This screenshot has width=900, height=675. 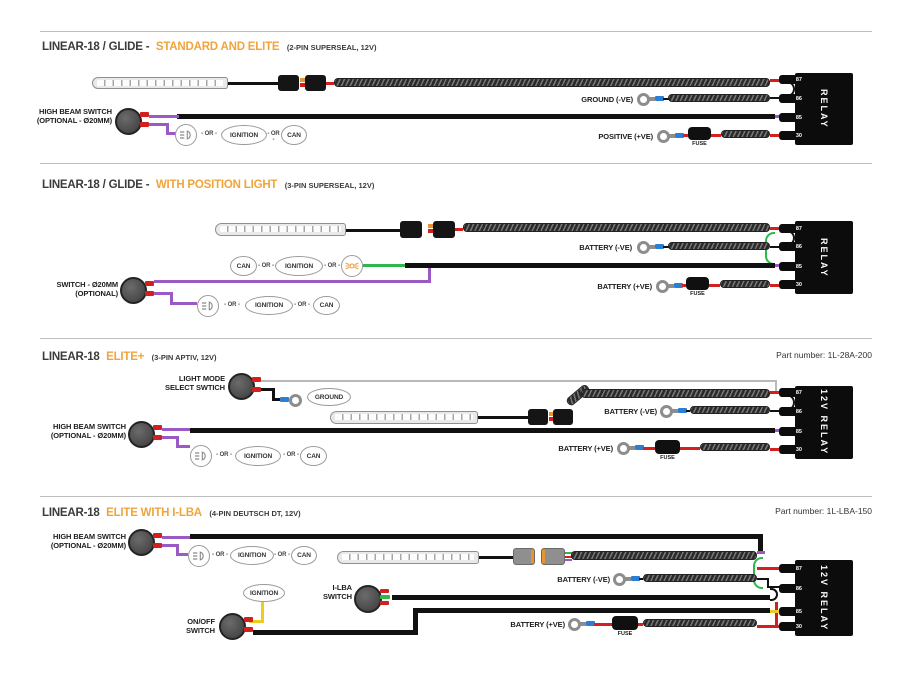 I want to click on led-segments, so click(x=404, y=417).